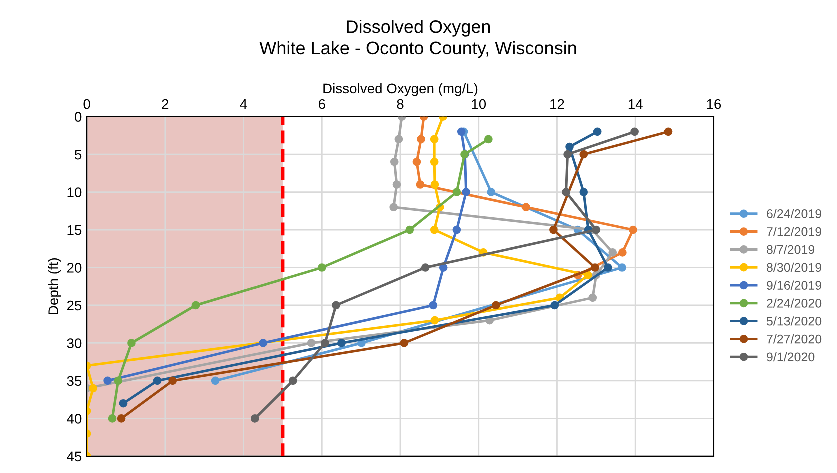 The height and width of the screenshot is (473, 837). I want to click on x-tick-label: 0, so click(87, 104).